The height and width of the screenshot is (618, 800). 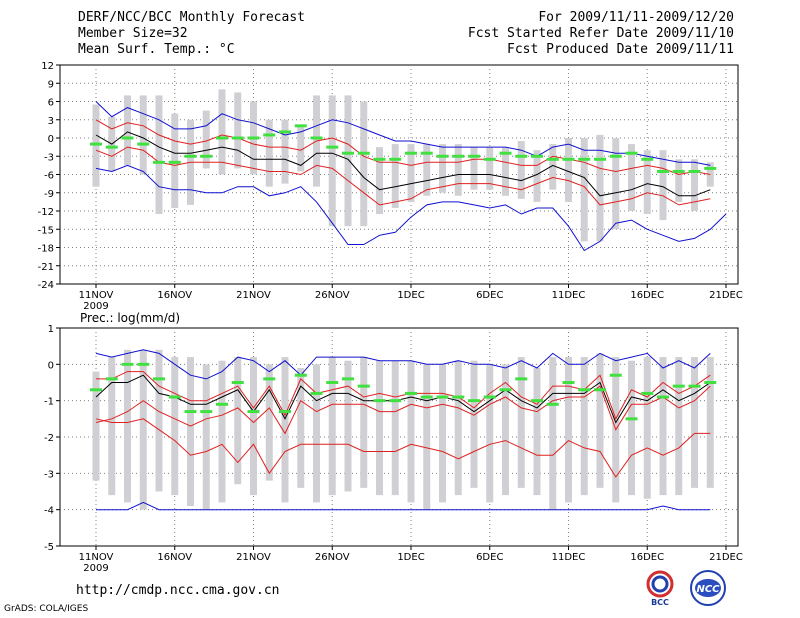 I want to click on panel1-x-tick-label: 16NOV, so click(x=174, y=295).